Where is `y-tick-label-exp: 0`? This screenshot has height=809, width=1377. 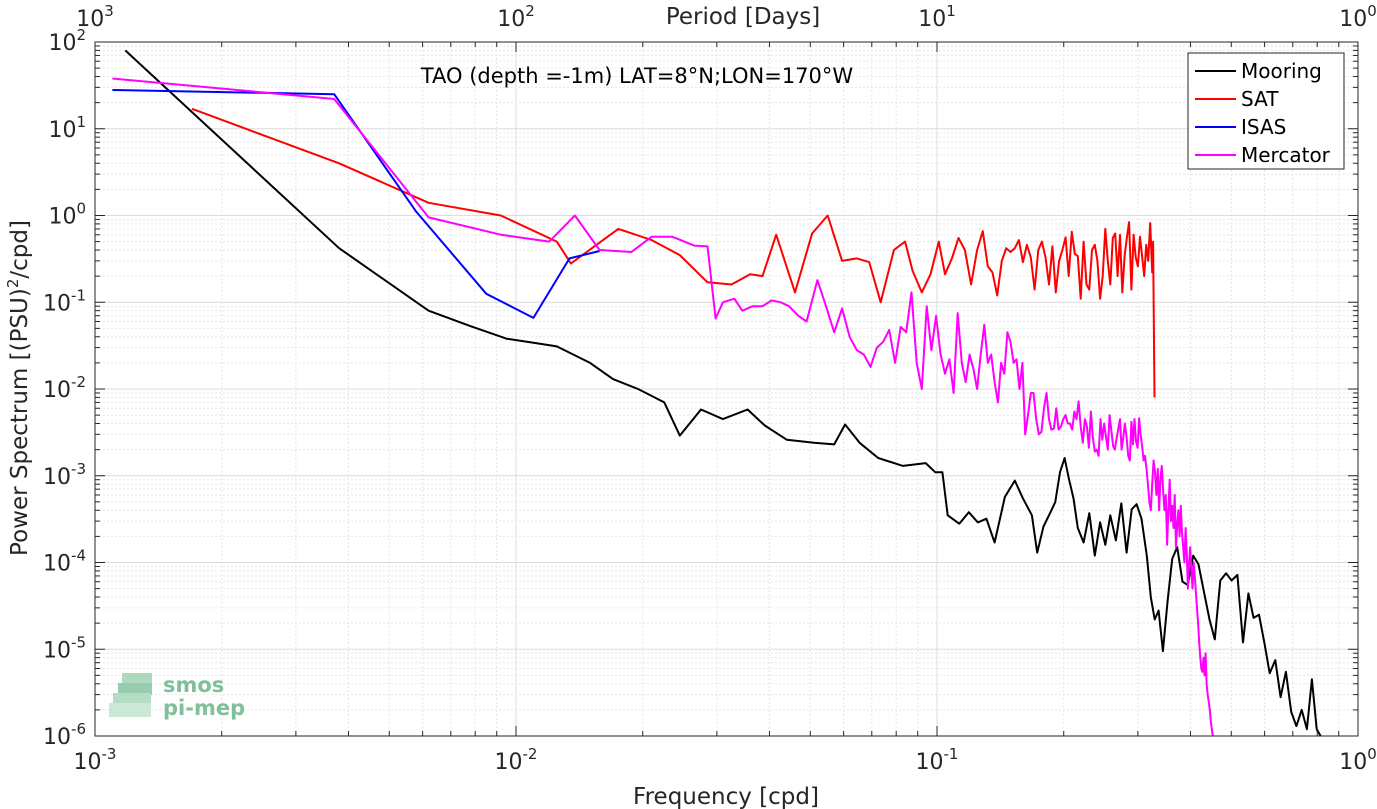 y-tick-label-exp: 0 is located at coordinates (81, 209).